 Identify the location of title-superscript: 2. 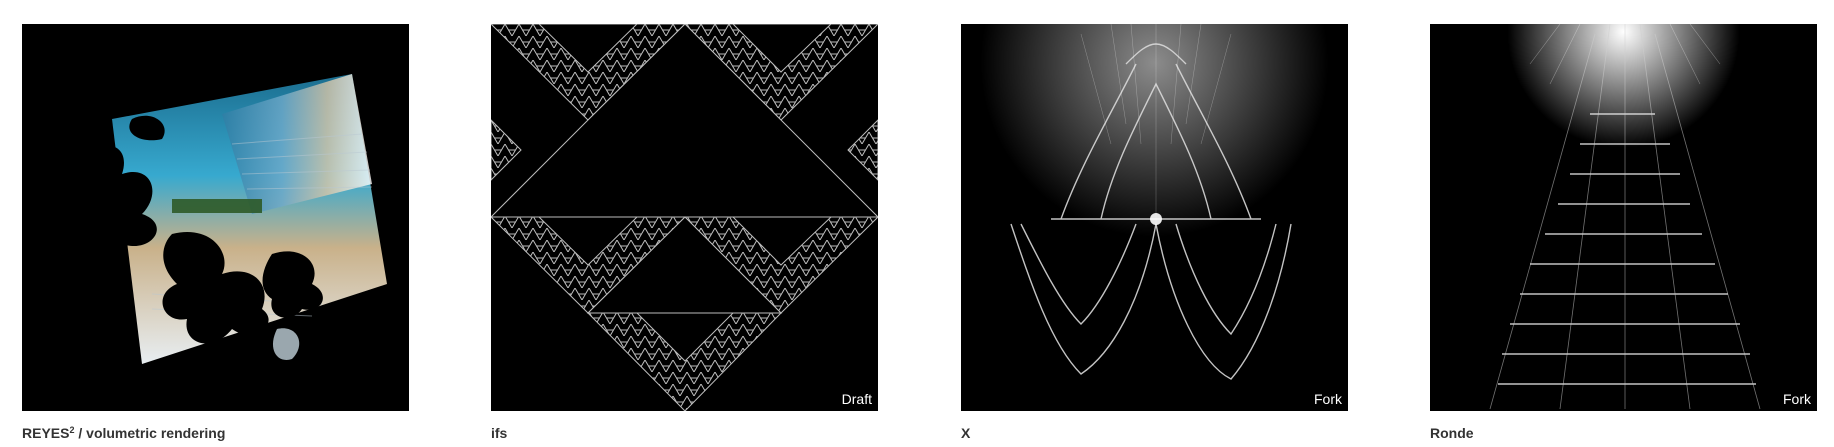
(72, 430).